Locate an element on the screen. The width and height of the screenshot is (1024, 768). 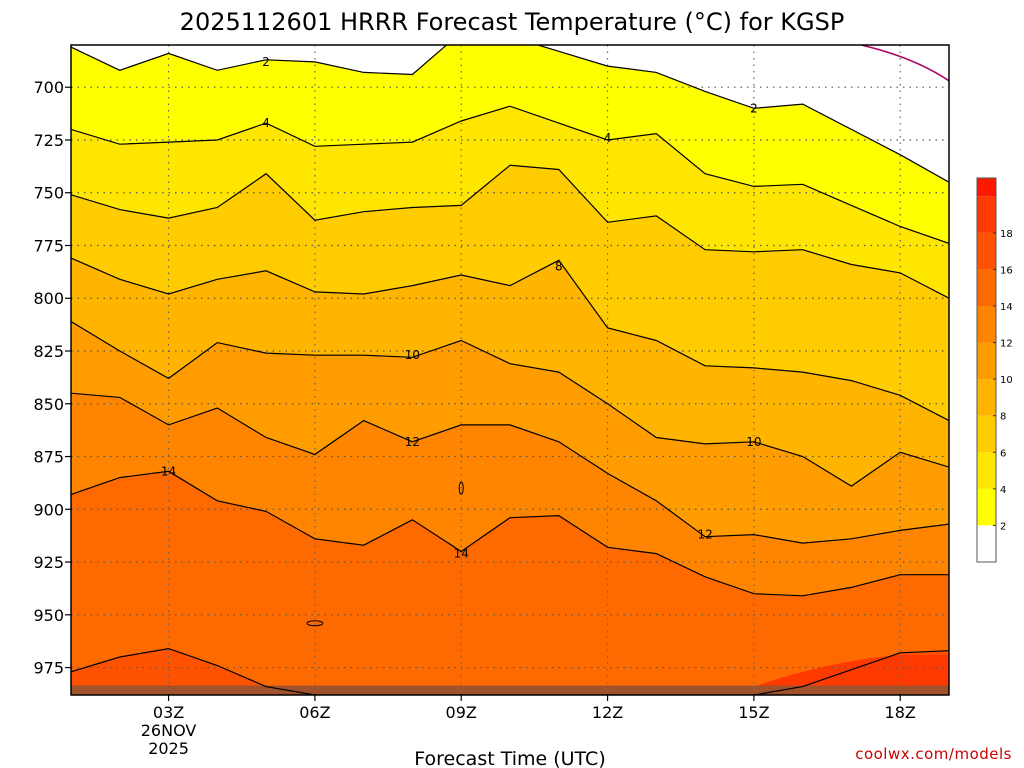
y-tick-label: 825 is located at coordinates (48, 351).